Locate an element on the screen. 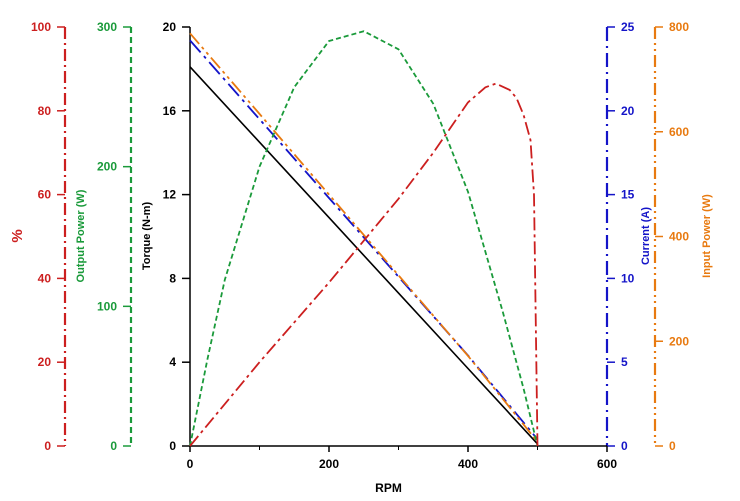 This screenshot has width=740, height=501. output-tick-label: 100 is located at coordinates (107, 306).